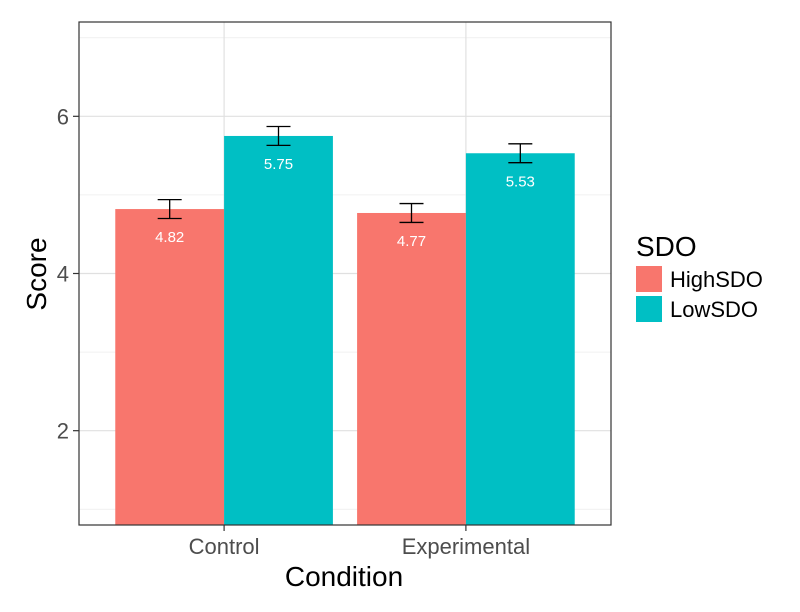 This screenshot has height=612, width=800. I want to click on legend-title: SDO, so click(666, 246).